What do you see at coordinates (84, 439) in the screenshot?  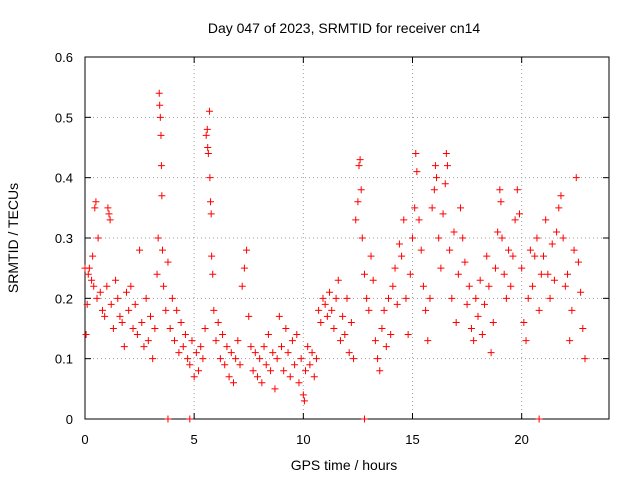 I see `x-tick-label: 0` at bounding box center [84, 439].